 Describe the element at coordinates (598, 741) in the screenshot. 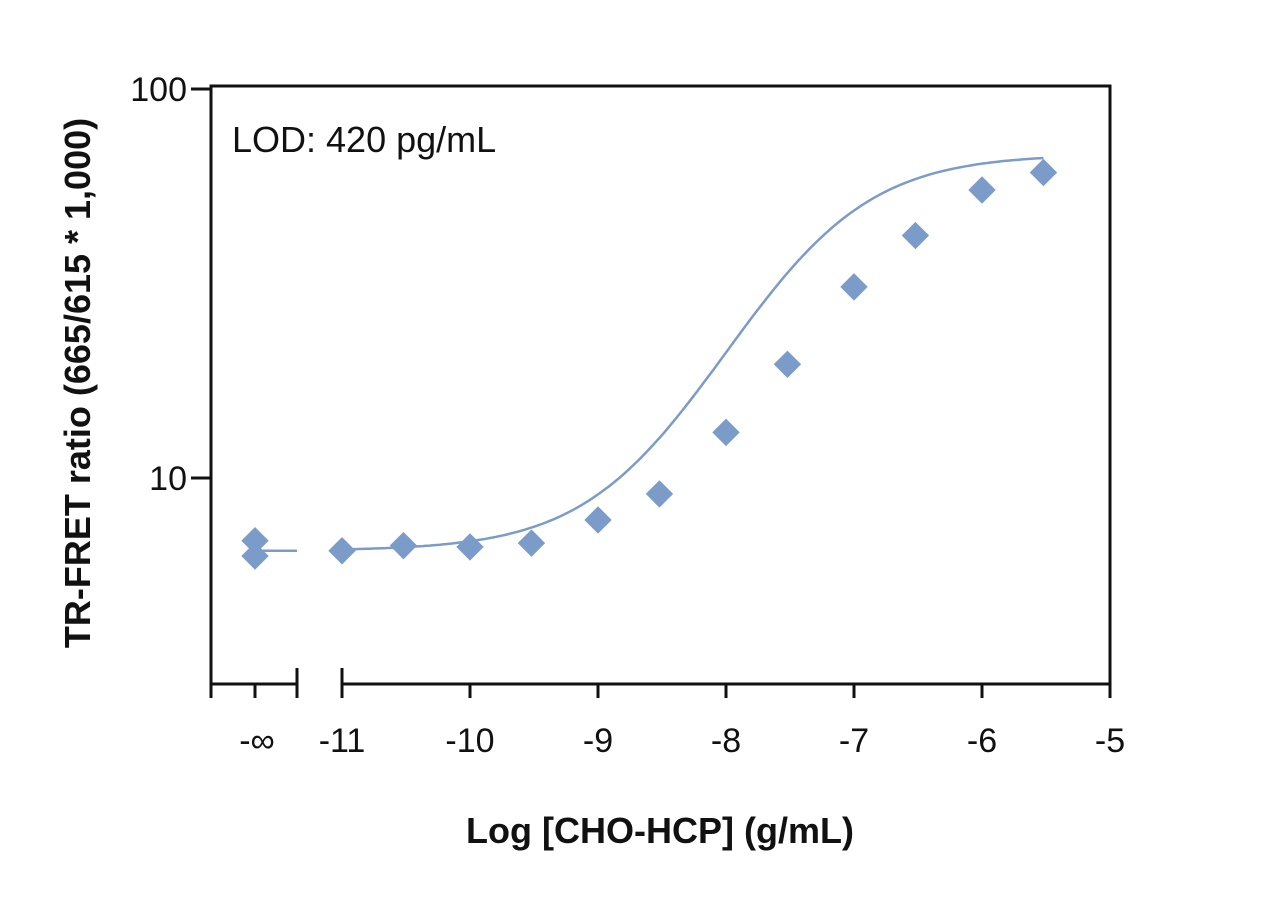

I see `x-tick-label: -9` at that location.